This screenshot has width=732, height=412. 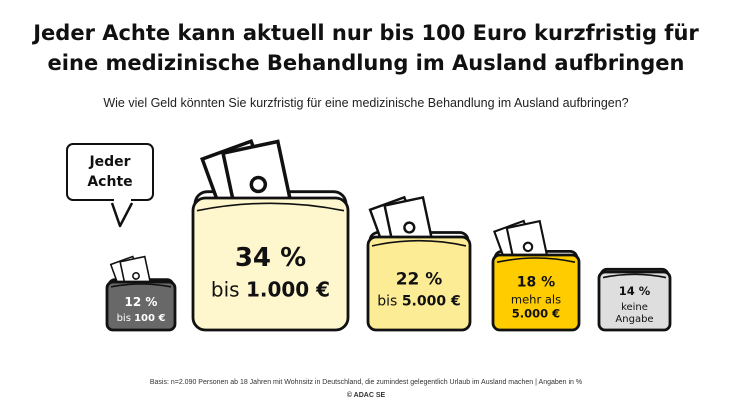 I want to click on wallet-percent: 12 %, so click(x=141, y=302).